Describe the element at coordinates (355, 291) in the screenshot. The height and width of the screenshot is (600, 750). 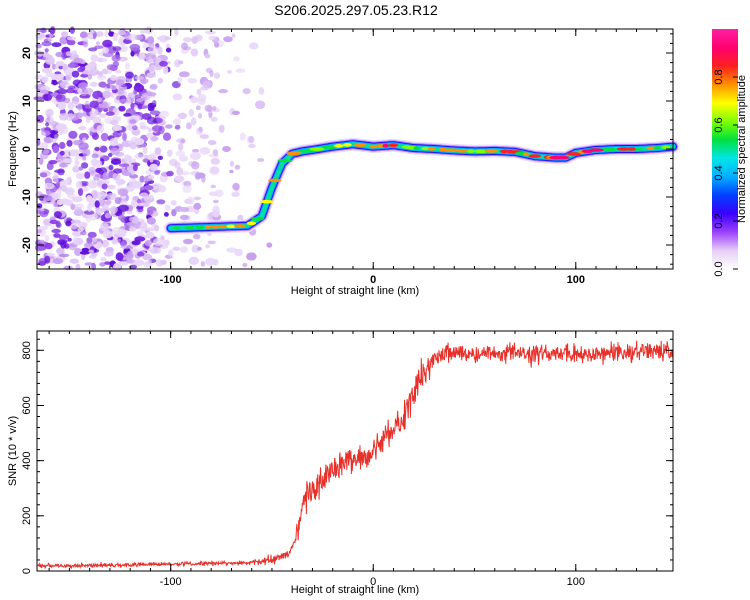
I see `spectrogram-x-label: Height of straight line (km)` at that location.